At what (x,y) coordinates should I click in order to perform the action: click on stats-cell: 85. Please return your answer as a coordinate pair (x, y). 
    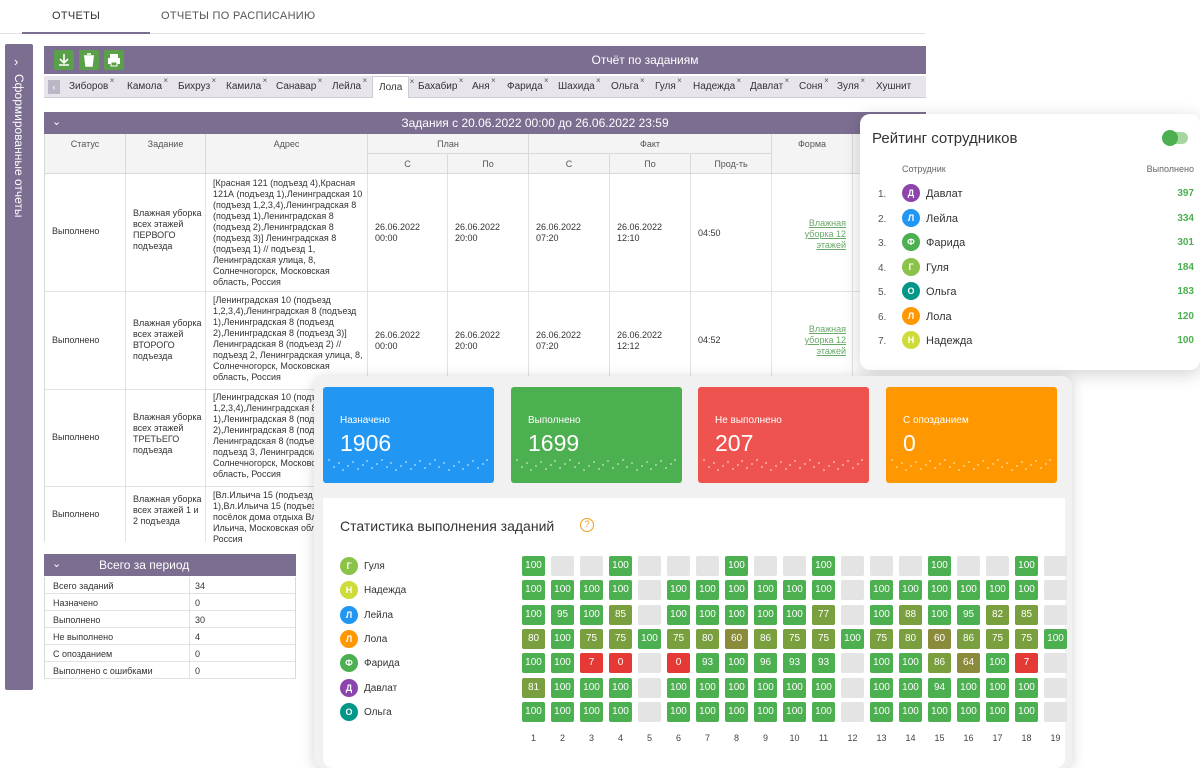
    Looking at the image, I should click on (620, 614).